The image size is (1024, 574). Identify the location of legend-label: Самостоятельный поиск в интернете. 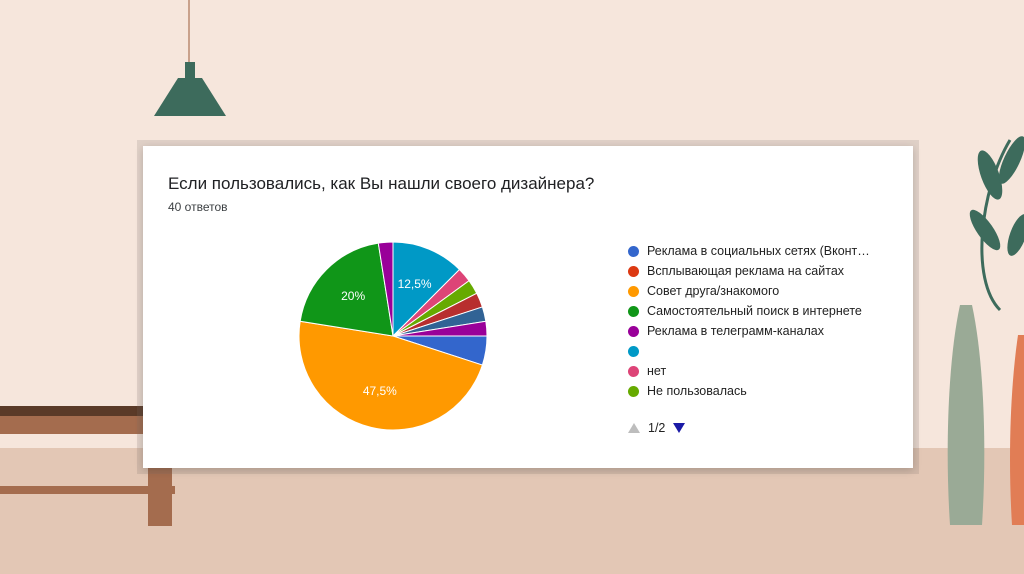
(754, 311).